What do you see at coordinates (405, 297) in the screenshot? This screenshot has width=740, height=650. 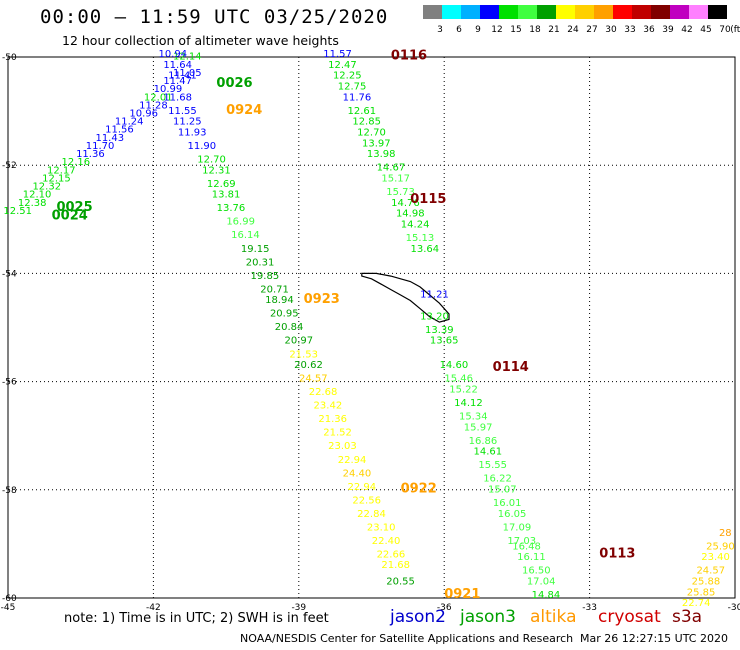 I see `south-georgia-coastline` at bounding box center [405, 297].